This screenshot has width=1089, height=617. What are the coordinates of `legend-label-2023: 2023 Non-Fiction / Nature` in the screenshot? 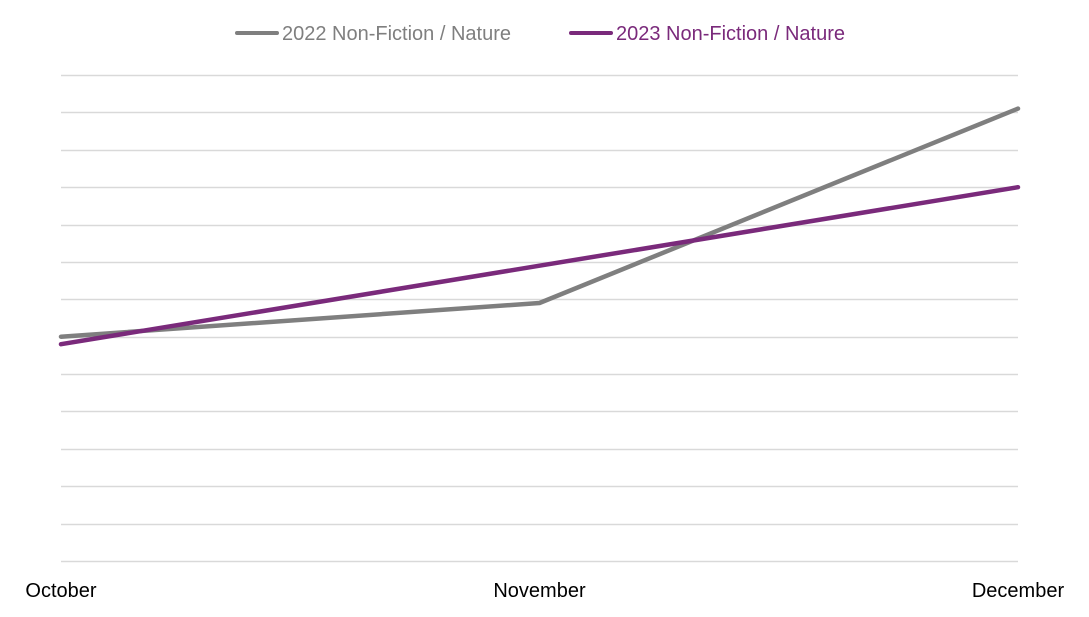 It's located at (730, 34).